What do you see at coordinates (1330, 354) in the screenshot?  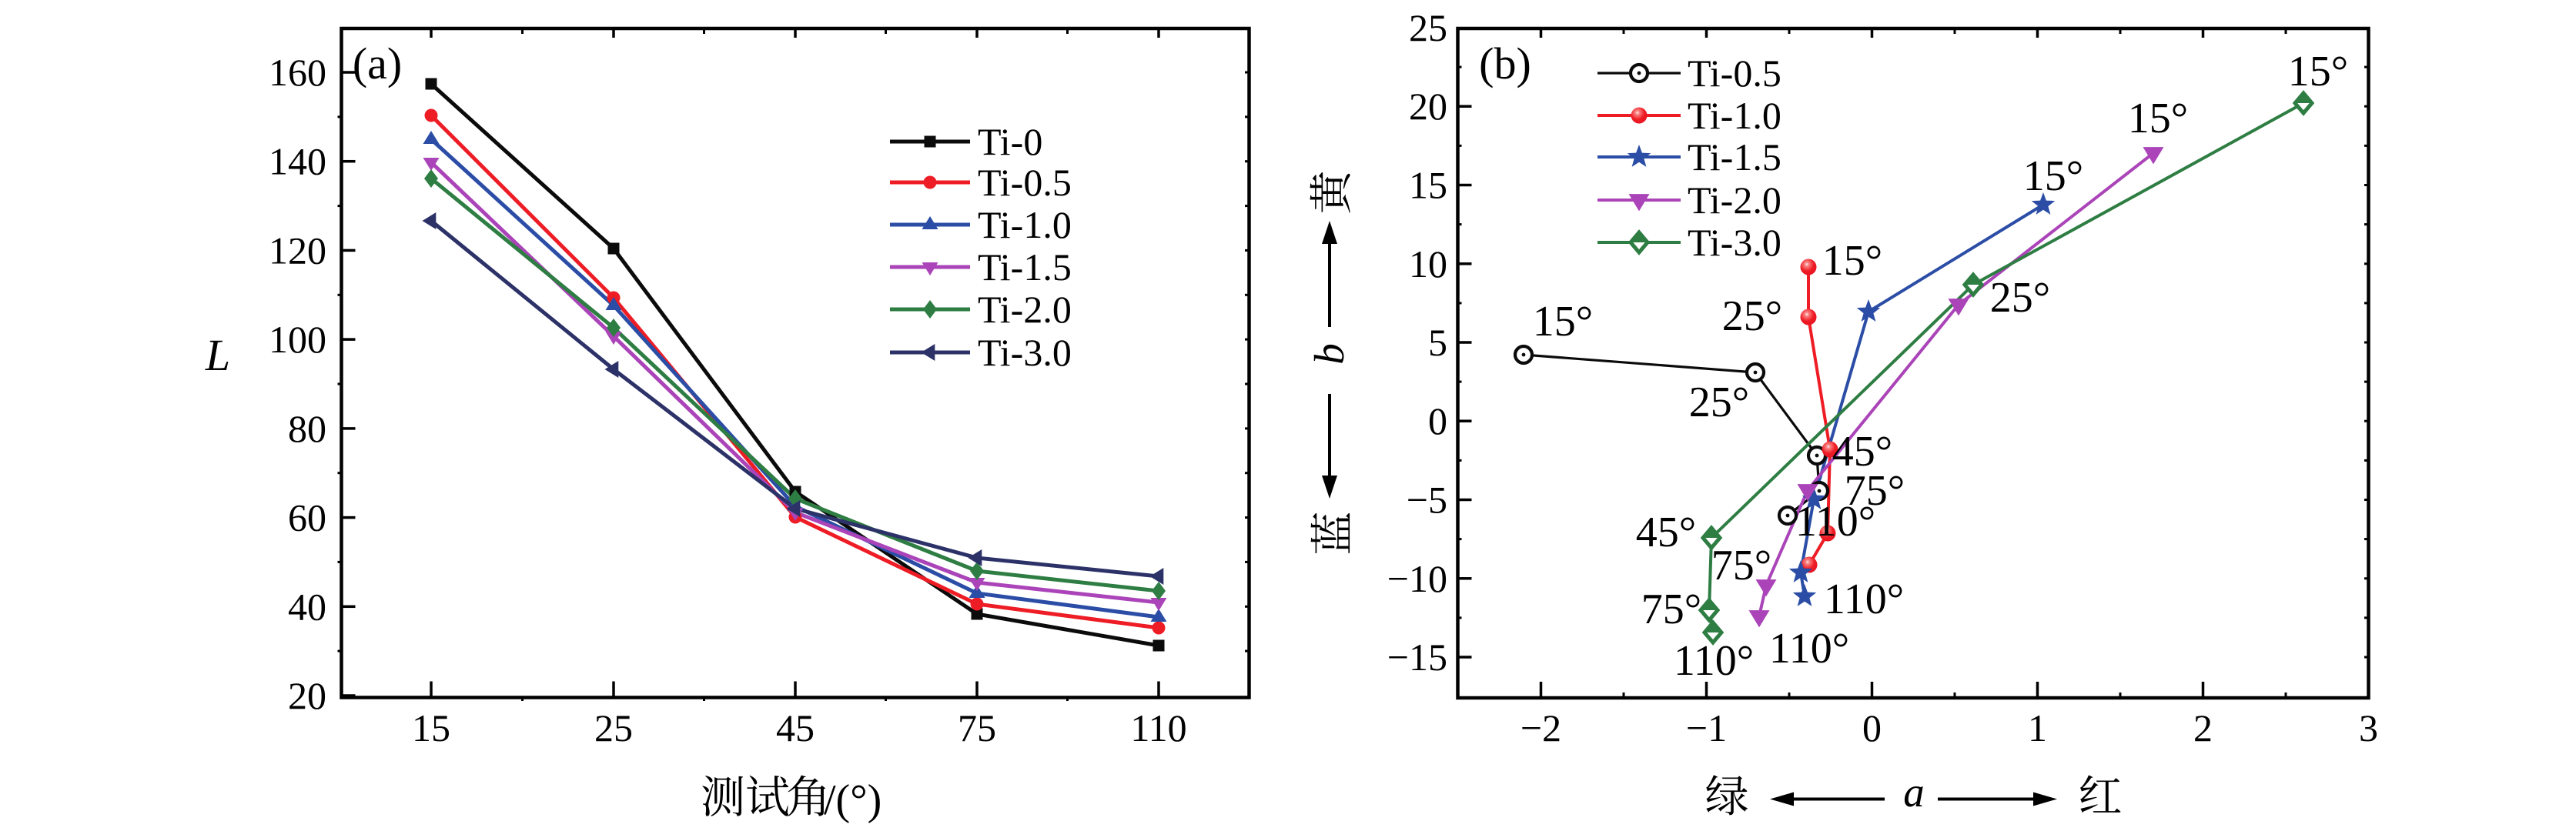 I see `svg-text: b` at bounding box center [1330, 354].